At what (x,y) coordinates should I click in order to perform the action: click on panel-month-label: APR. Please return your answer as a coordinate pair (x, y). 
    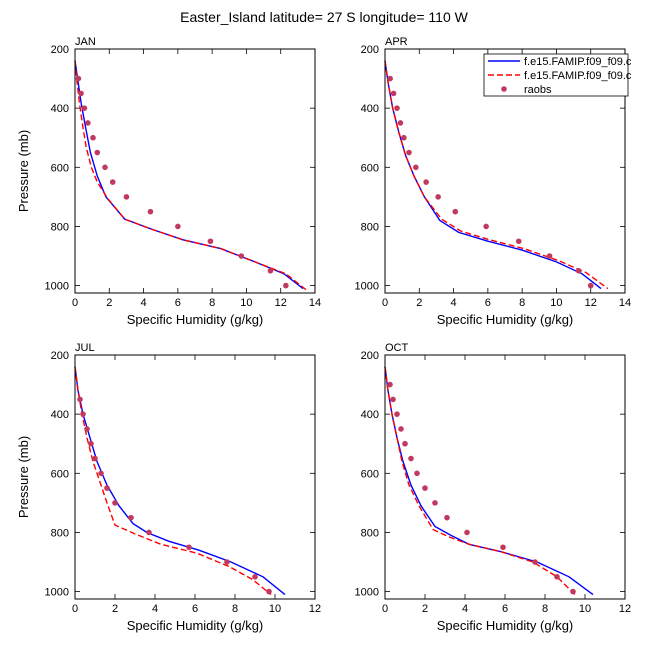
    Looking at the image, I should click on (396, 42).